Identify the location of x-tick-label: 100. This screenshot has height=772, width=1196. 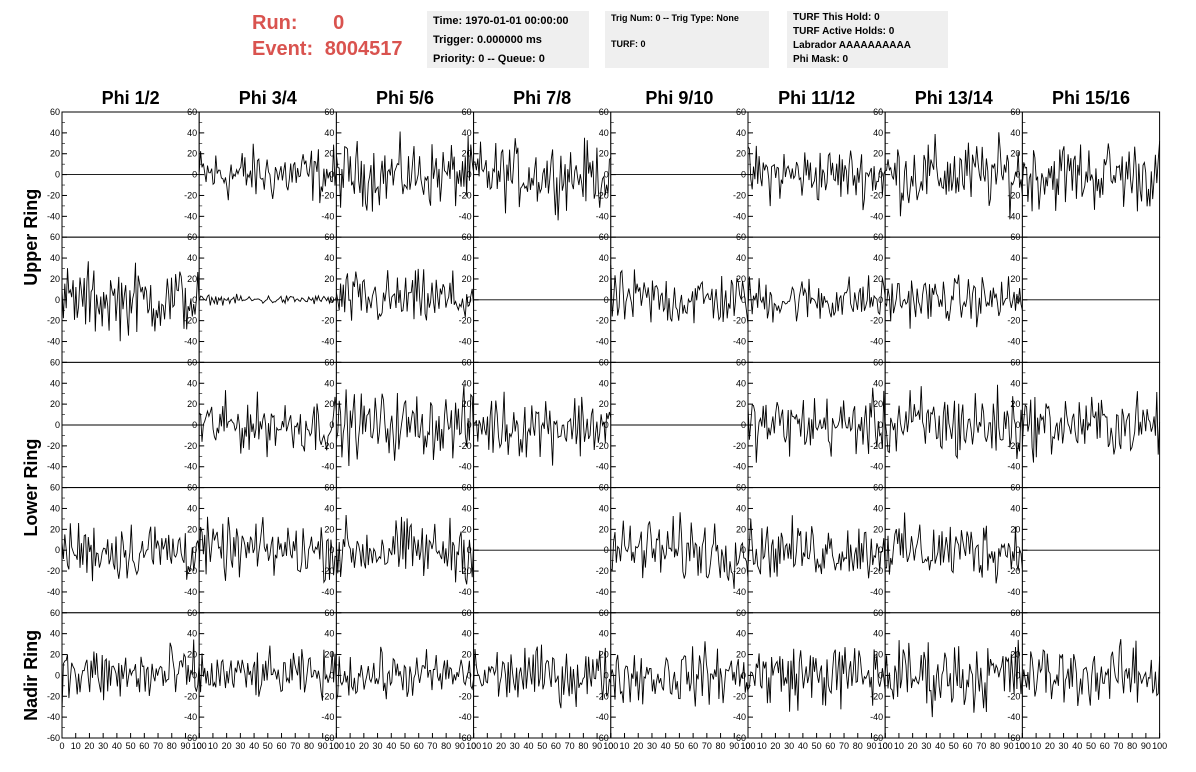
(199, 746).